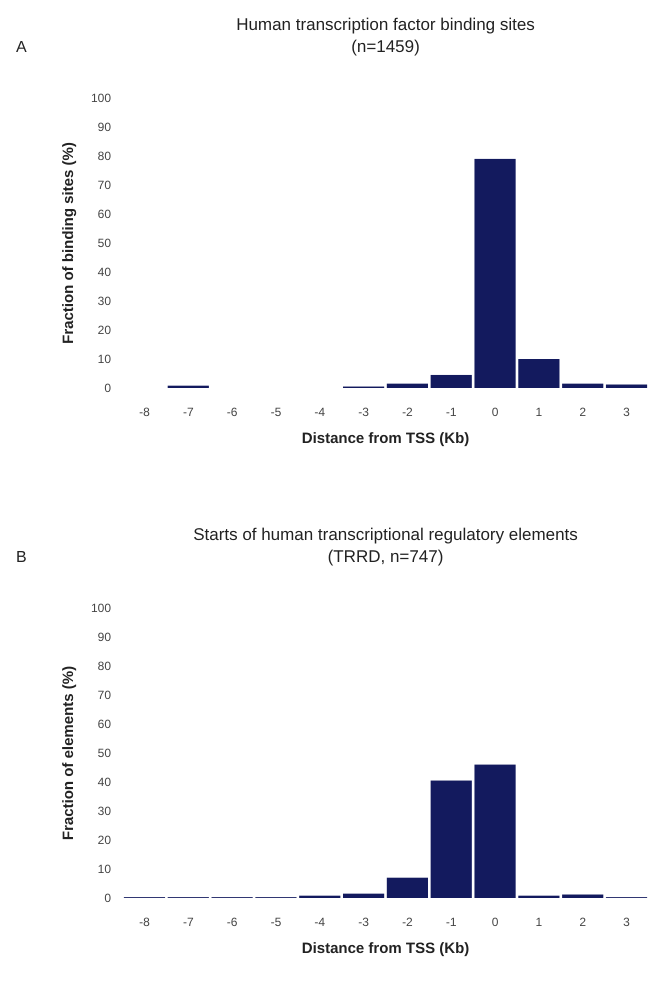  What do you see at coordinates (385, 534) in the screenshot?
I see `chart-title: Starts of human transcriptional regulatory elements` at bounding box center [385, 534].